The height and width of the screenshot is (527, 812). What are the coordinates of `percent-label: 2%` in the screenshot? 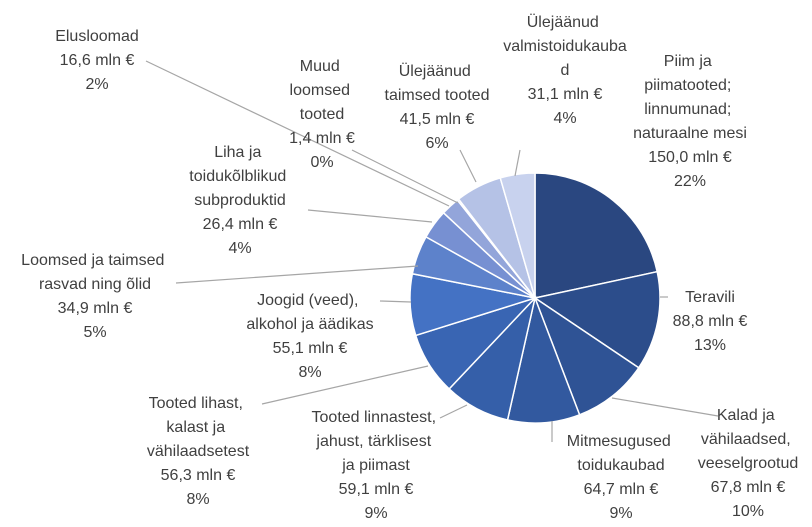 It's located at (96, 84).